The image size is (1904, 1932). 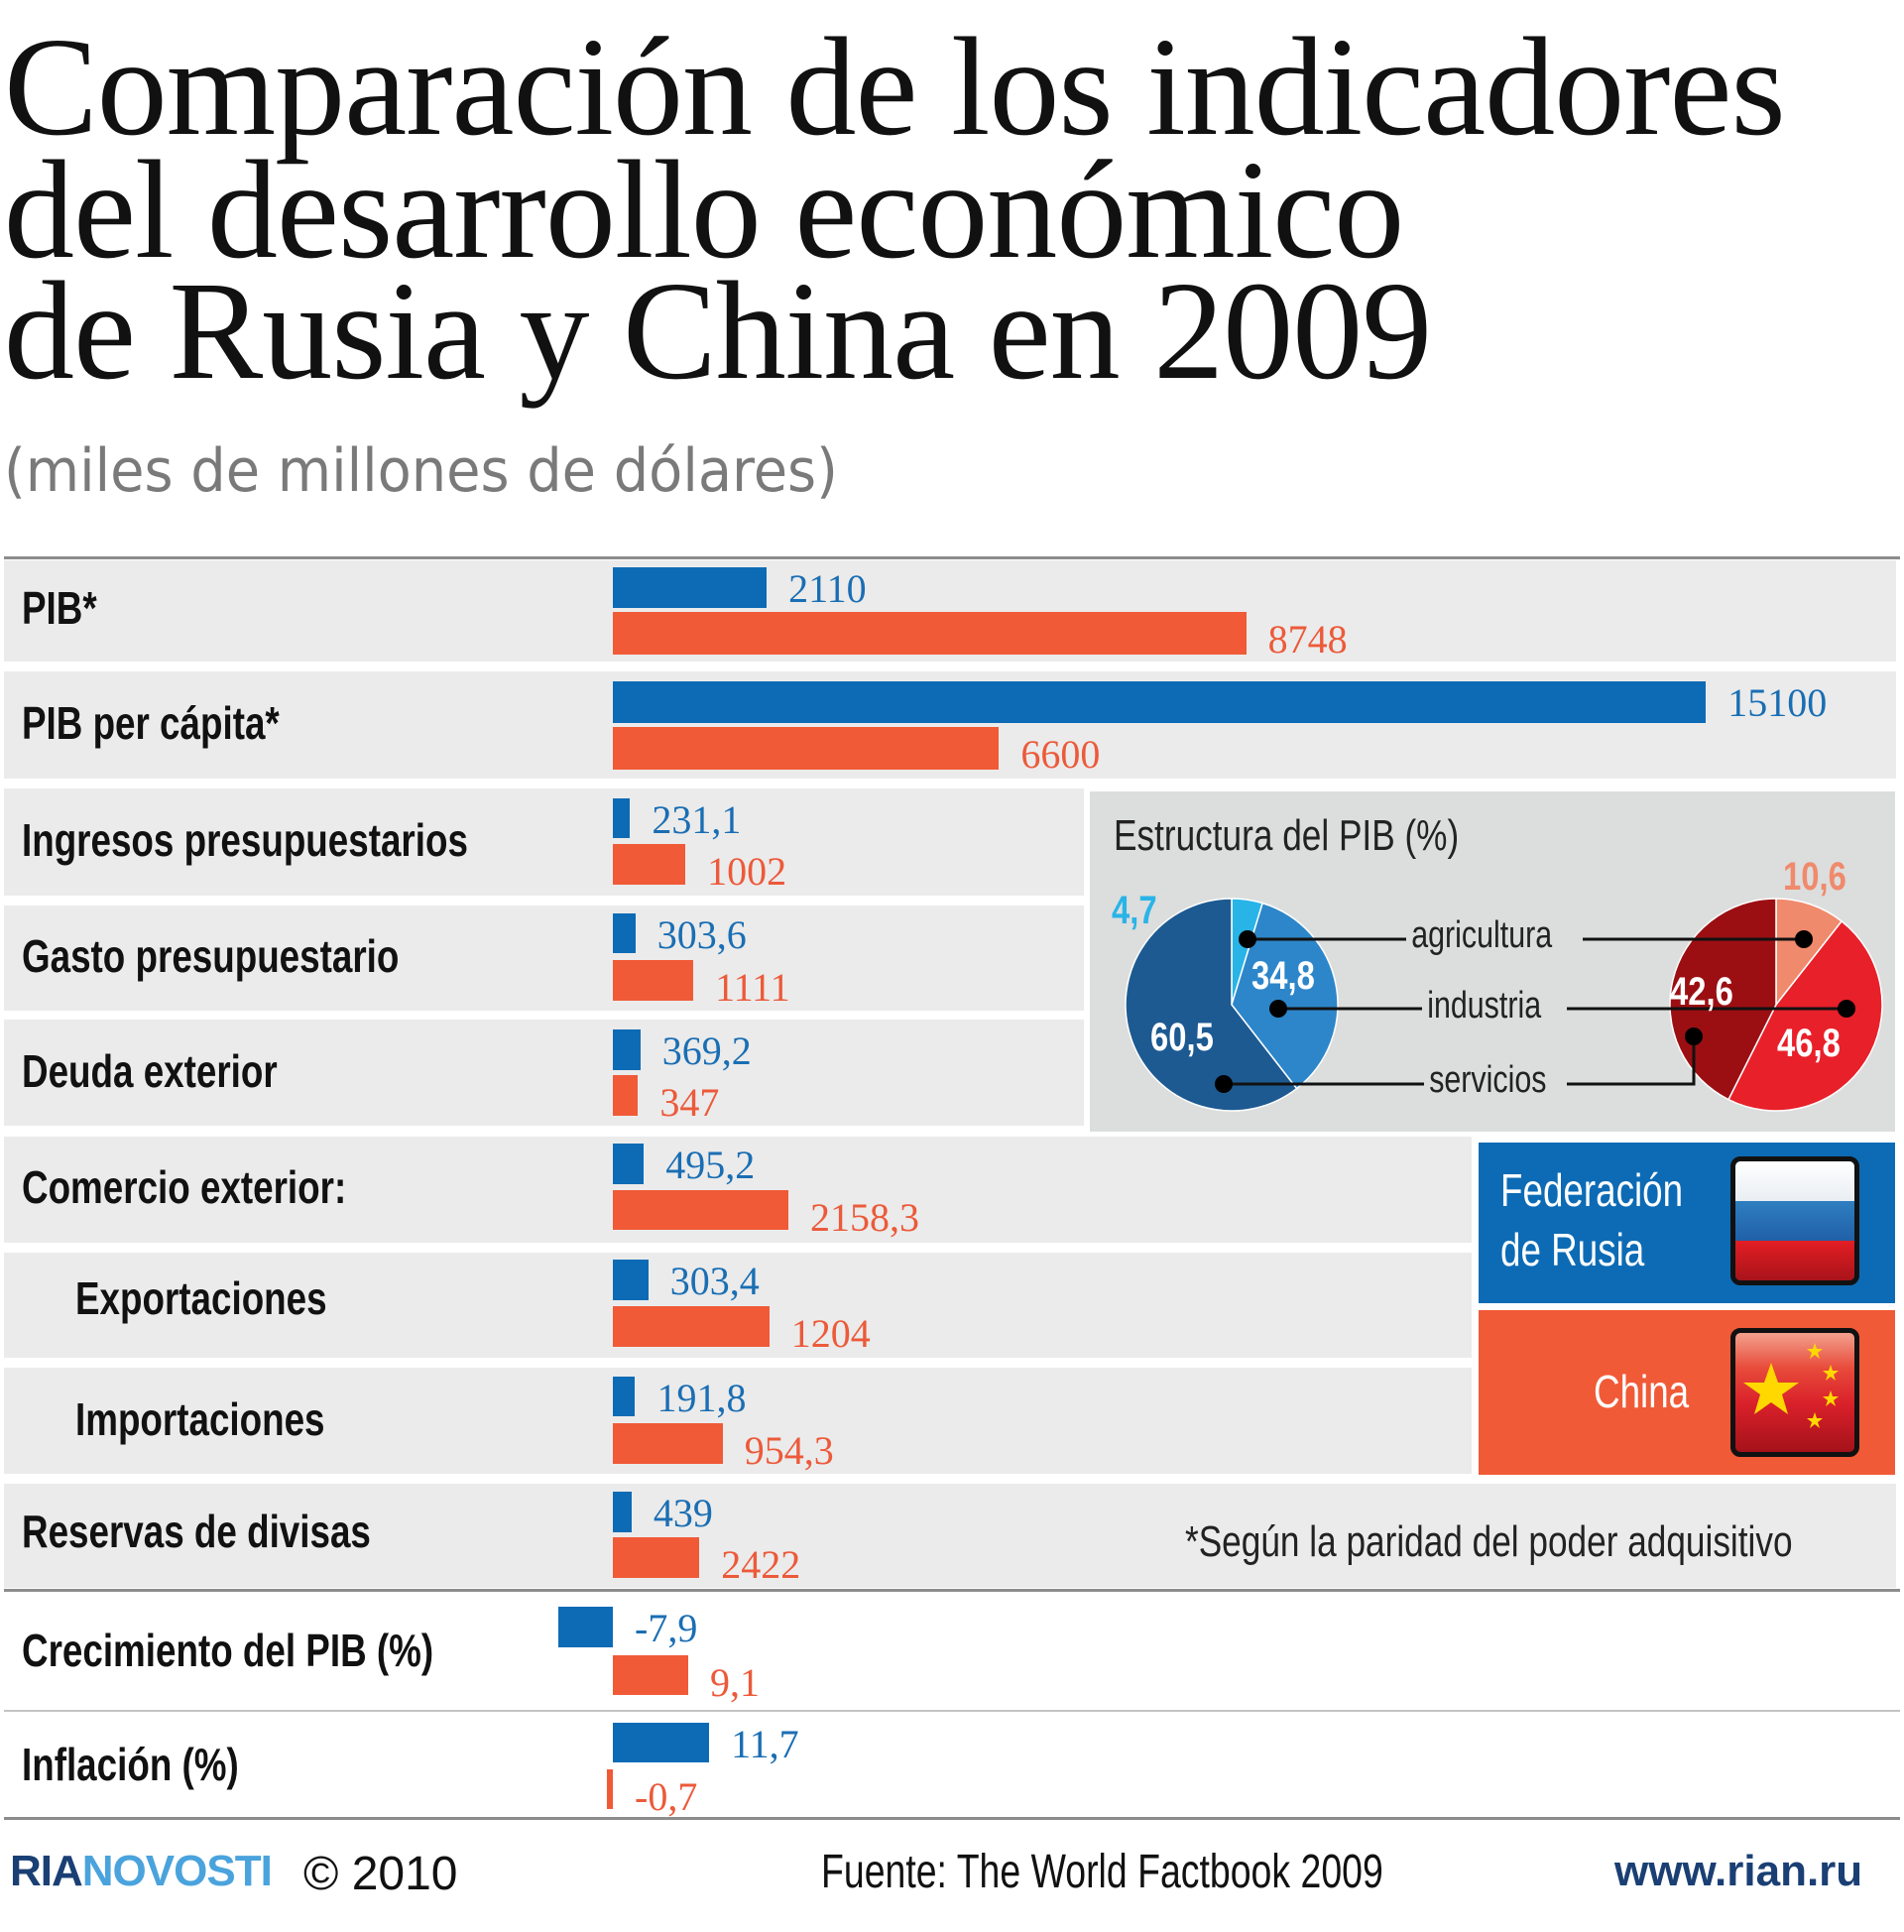 What do you see at coordinates (1287, 835) in the screenshot?
I see `pie-title: Estructura del PIB (%)` at bounding box center [1287, 835].